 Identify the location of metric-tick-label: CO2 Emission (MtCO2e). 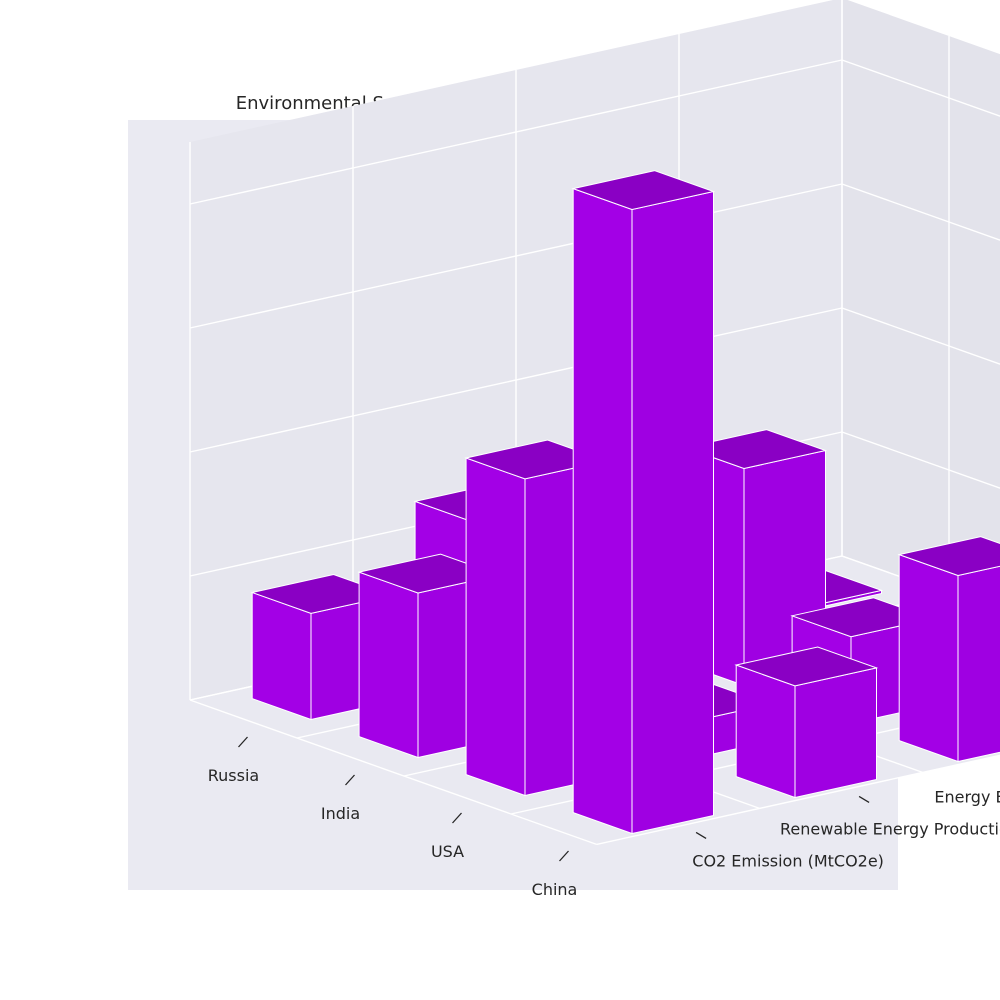
(788, 860).